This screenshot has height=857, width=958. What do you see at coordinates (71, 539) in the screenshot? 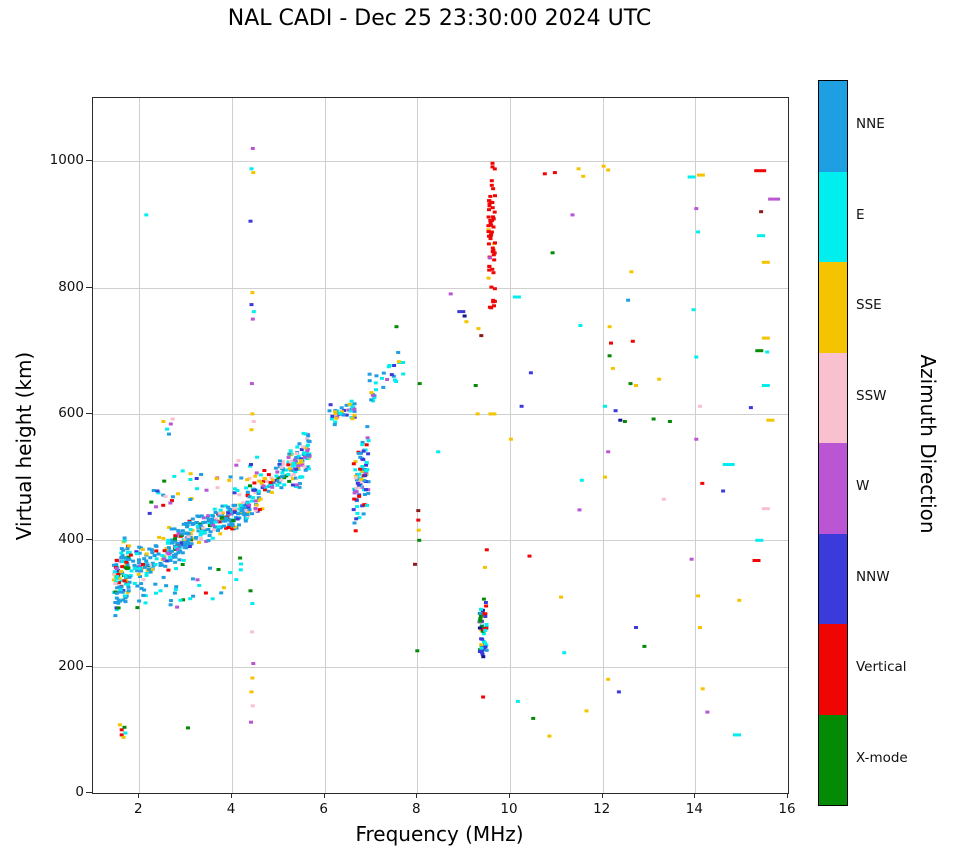
I see `y-tick-label: 400` at bounding box center [71, 539].